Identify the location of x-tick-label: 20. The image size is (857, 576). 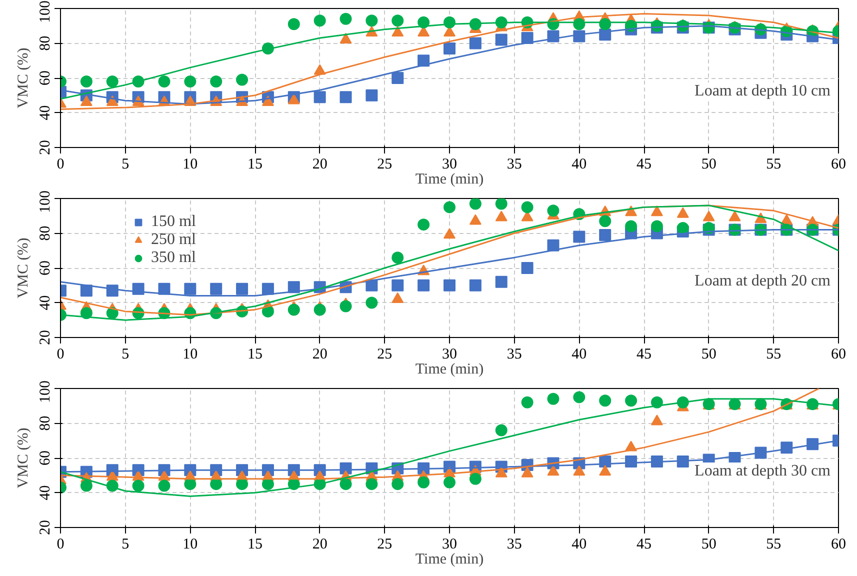
(320, 544).